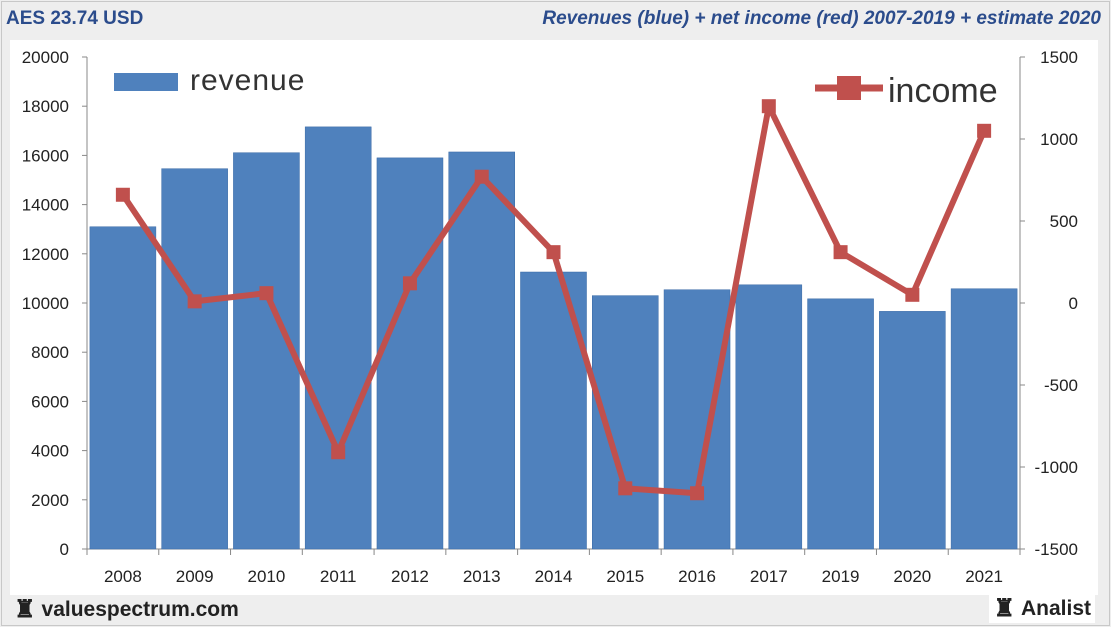 The width and height of the screenshot is (1111, 627). Describe the element at coordinates (697, 576) in the screenshot. I see `x-tick-label: 2016` at that location.